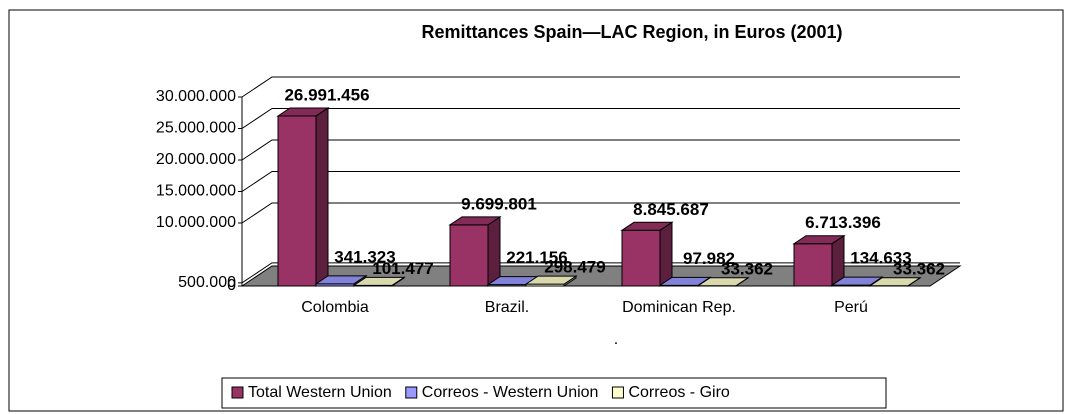 The height and width of the screenshot is (414, 1074). What do you see at coordinates (231, 285) in the screenshot?
I see `y-tick-label: 0` at bounding box center [231, 285].